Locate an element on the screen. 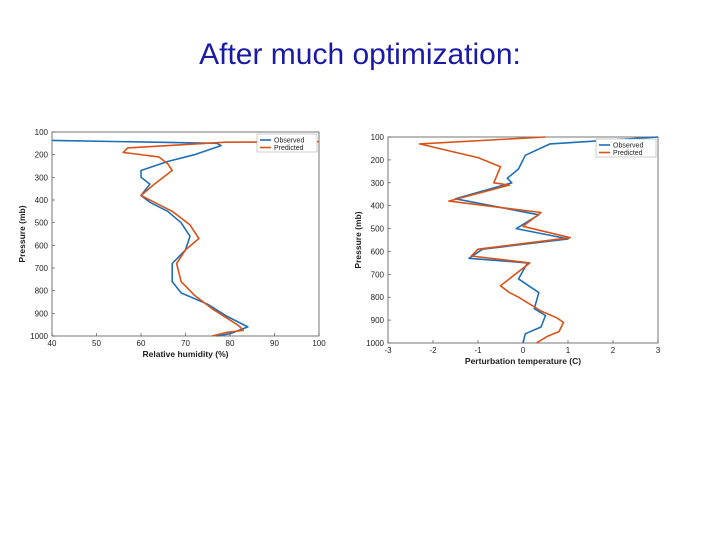  x-tick-label: -1 is located at coordinates (478, 350).